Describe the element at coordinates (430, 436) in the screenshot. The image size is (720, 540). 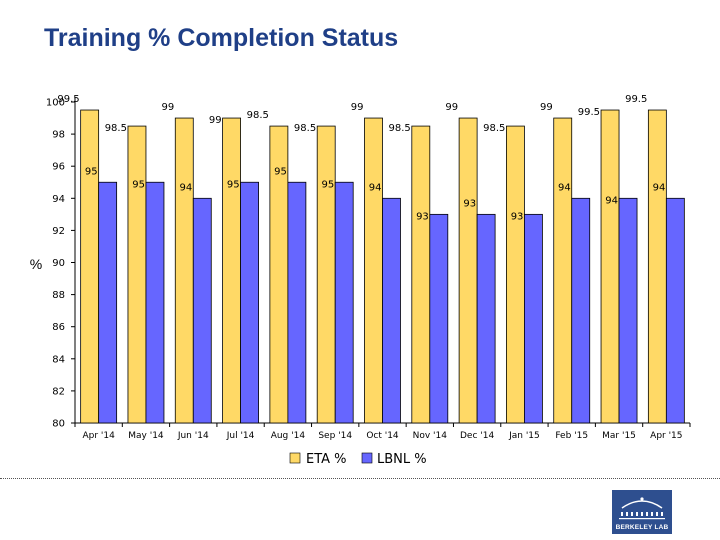
I see `x-category-label: Nov '14` at that location.